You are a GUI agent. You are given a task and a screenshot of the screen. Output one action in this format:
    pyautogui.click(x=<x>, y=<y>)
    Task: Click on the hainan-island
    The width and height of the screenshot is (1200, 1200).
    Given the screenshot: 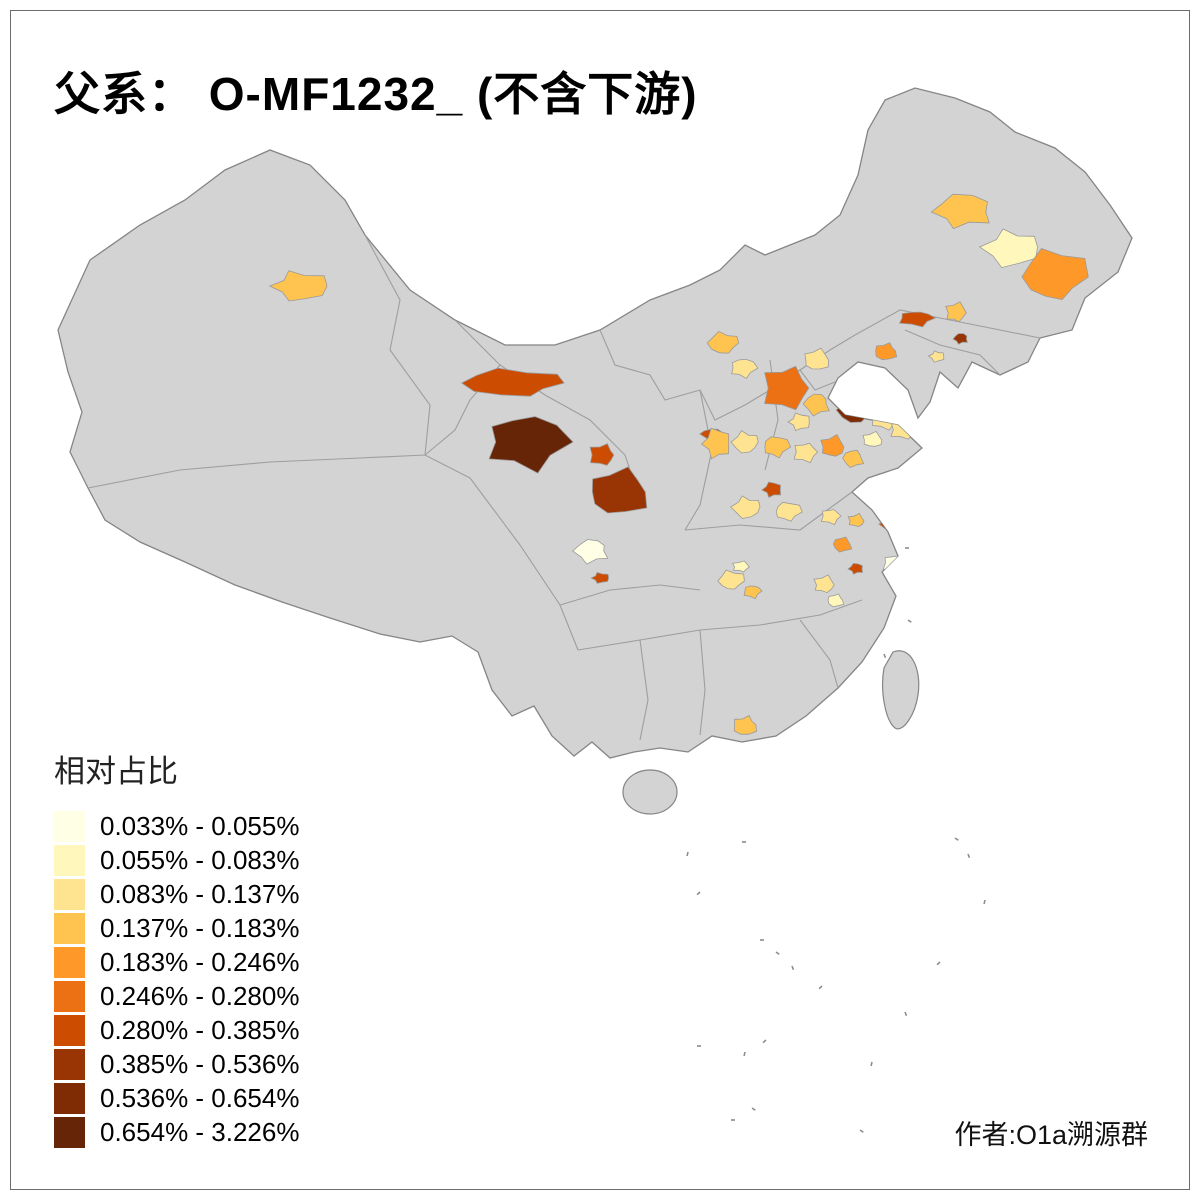 What is the action you would take?
    pyautogui.click(x=650, y=792)
    